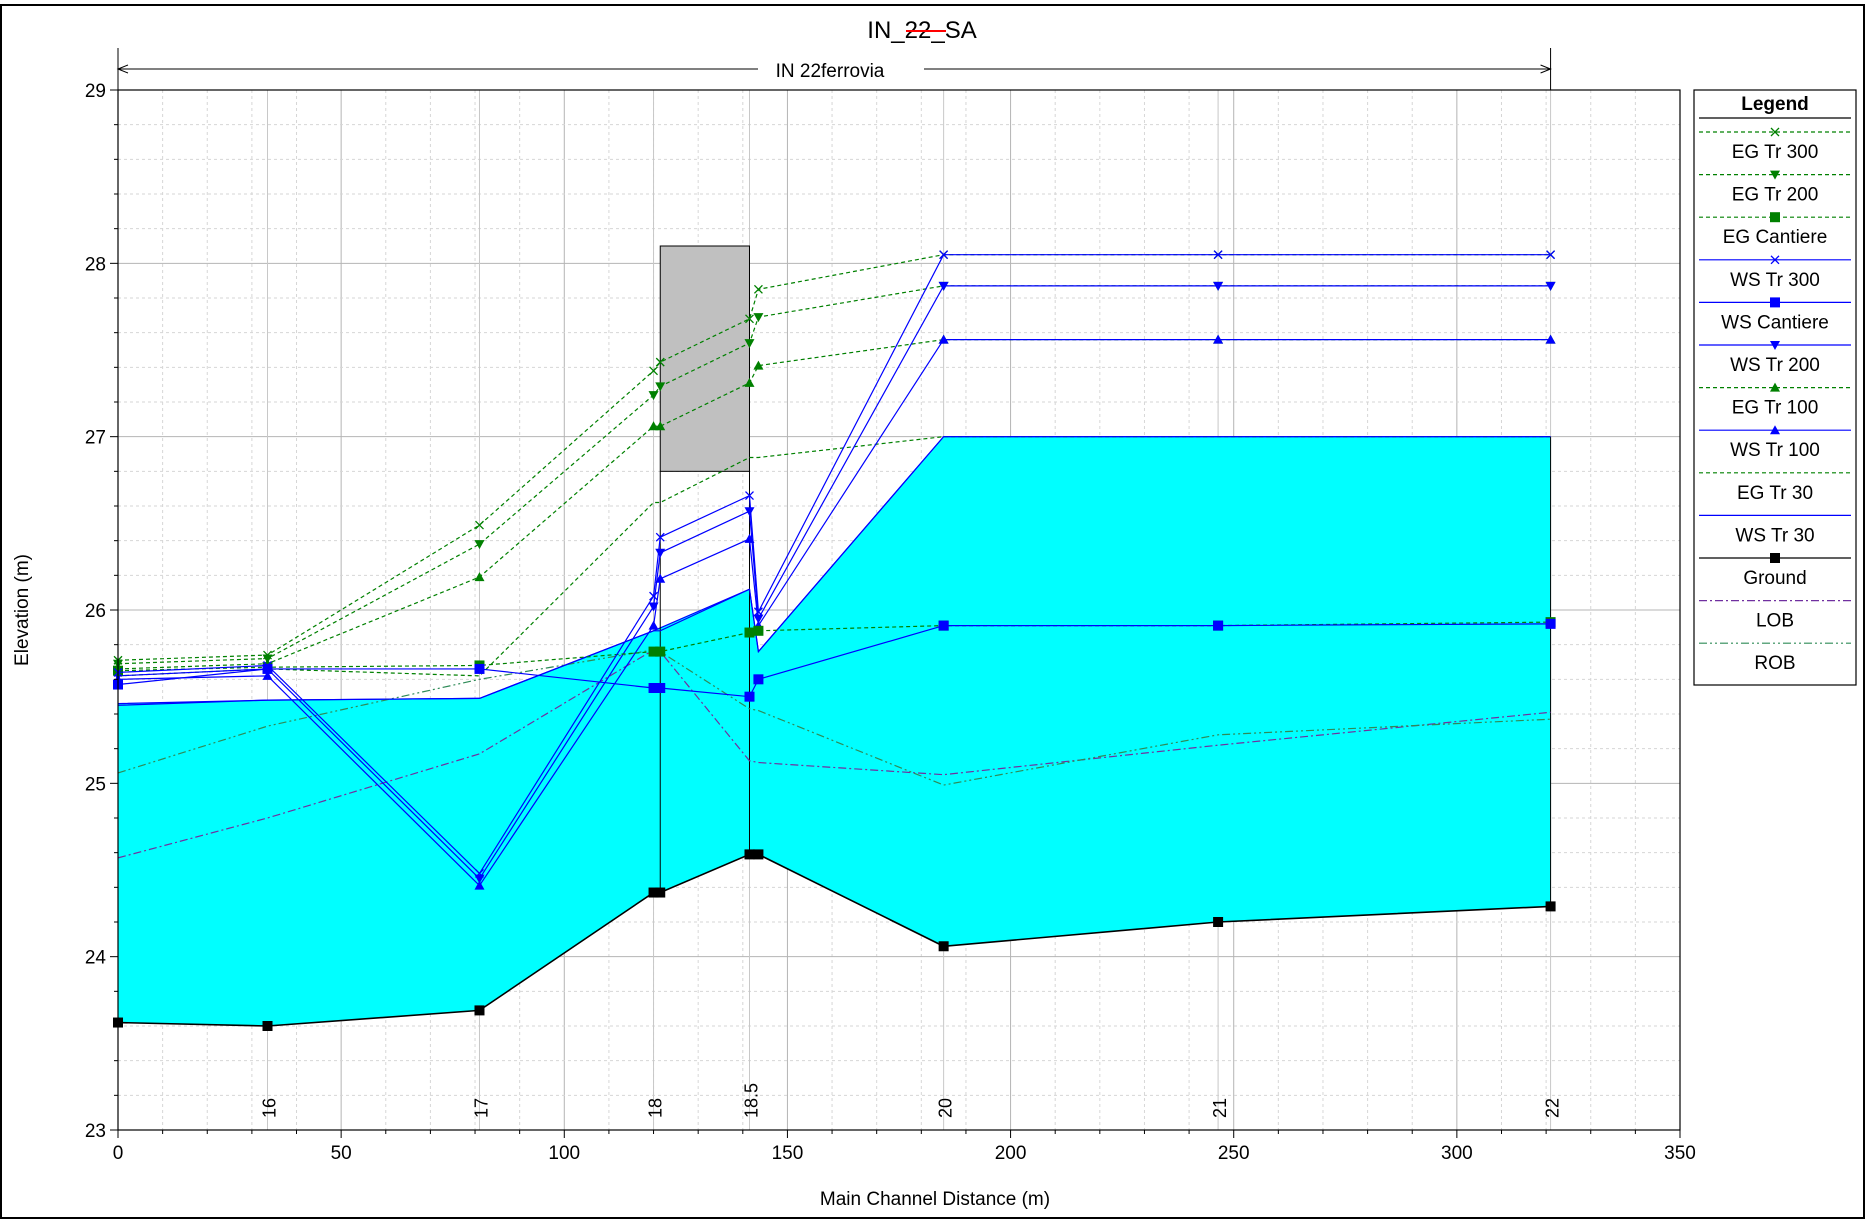 The width and height of the screenshot is (1865, 1228). Describe the element at coordinates (95, 264) in the screenshot. I see `y-tick-label: 28` at that location.